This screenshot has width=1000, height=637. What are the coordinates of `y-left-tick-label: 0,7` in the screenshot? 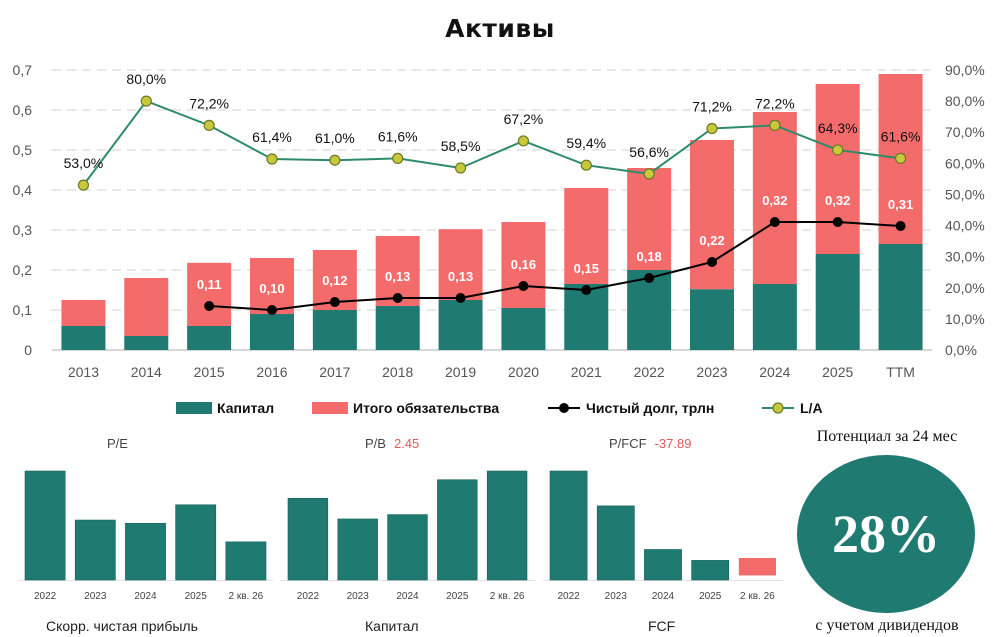 It's located at (23, 70).